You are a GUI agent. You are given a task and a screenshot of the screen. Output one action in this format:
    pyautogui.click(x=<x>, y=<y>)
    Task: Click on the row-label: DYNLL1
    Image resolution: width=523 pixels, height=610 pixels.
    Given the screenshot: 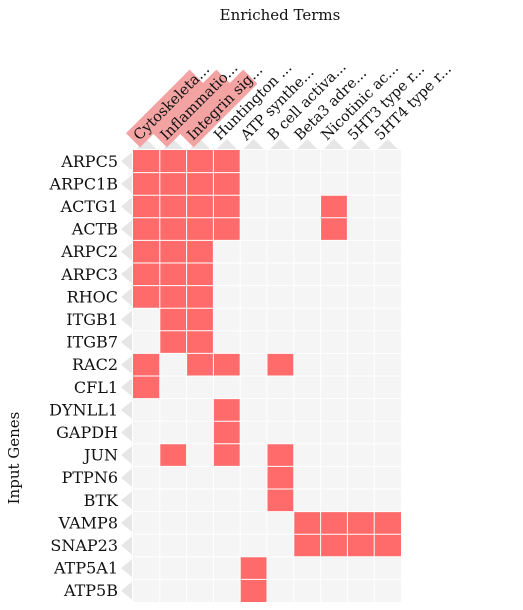 What is the action you would take?
    pyautogui.click(x=83, y=409)
    